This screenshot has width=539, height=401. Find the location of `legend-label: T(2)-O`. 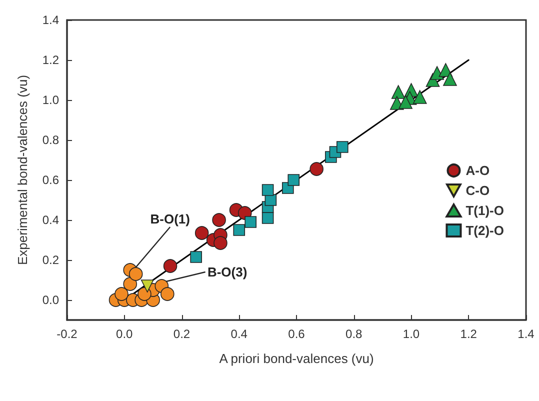

legend-label: T(2)-O is located at coordinates (485, 230).